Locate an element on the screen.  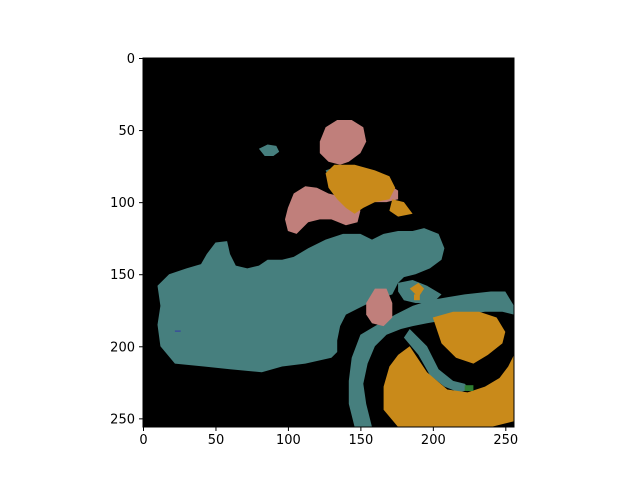
y-tick-label-5: 250 is located at coordinates (122, 419).